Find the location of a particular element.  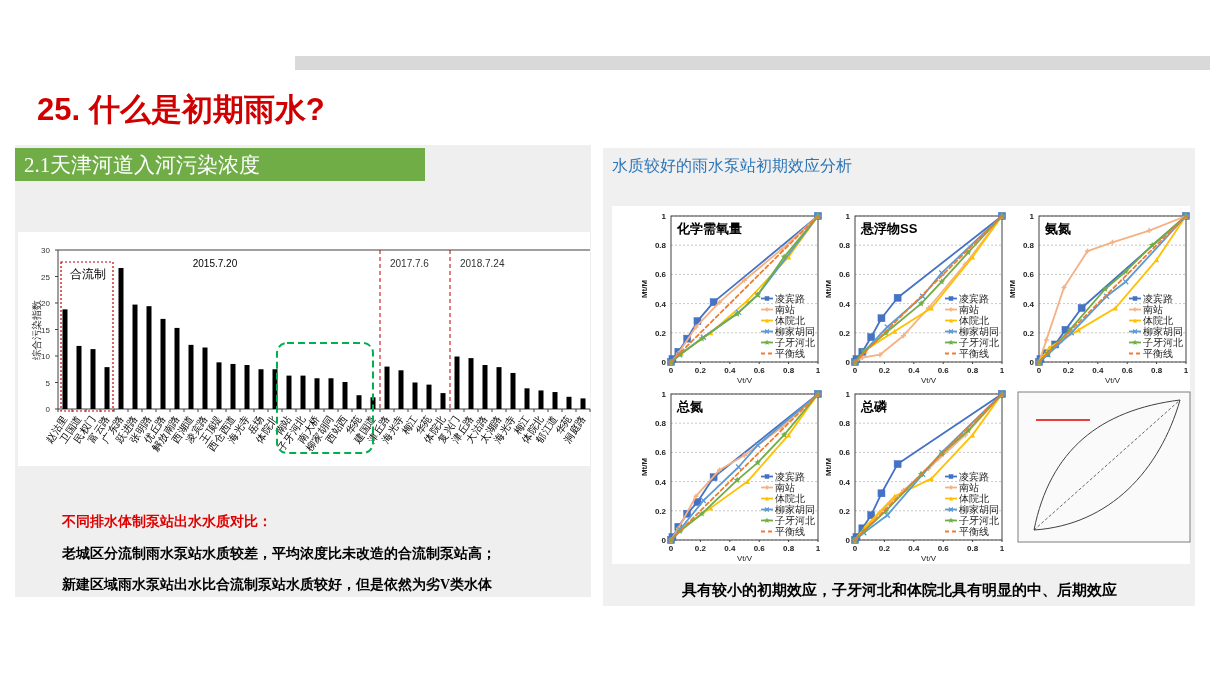

ref-line-label: 2017.7.6 is located at coordinates (410, 263).